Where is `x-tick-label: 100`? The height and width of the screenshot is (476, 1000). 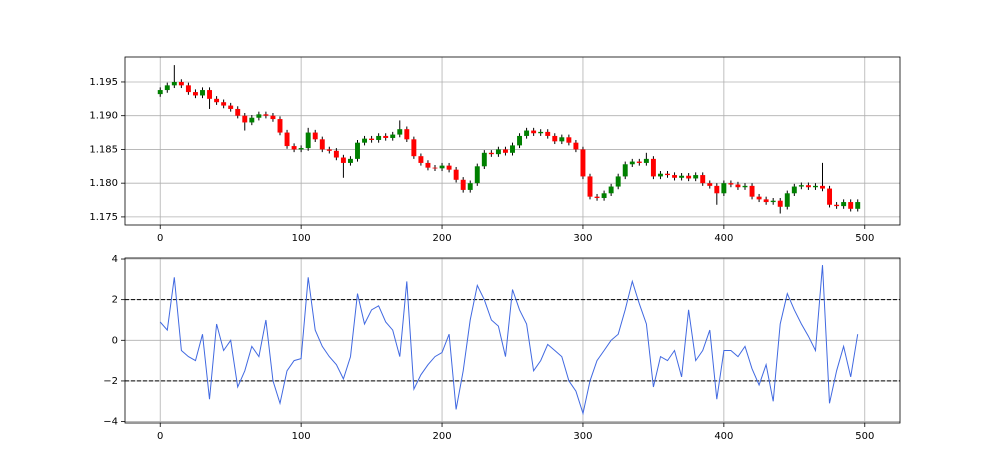
x-tick-label: 100 is located at coordinates (301, 238).